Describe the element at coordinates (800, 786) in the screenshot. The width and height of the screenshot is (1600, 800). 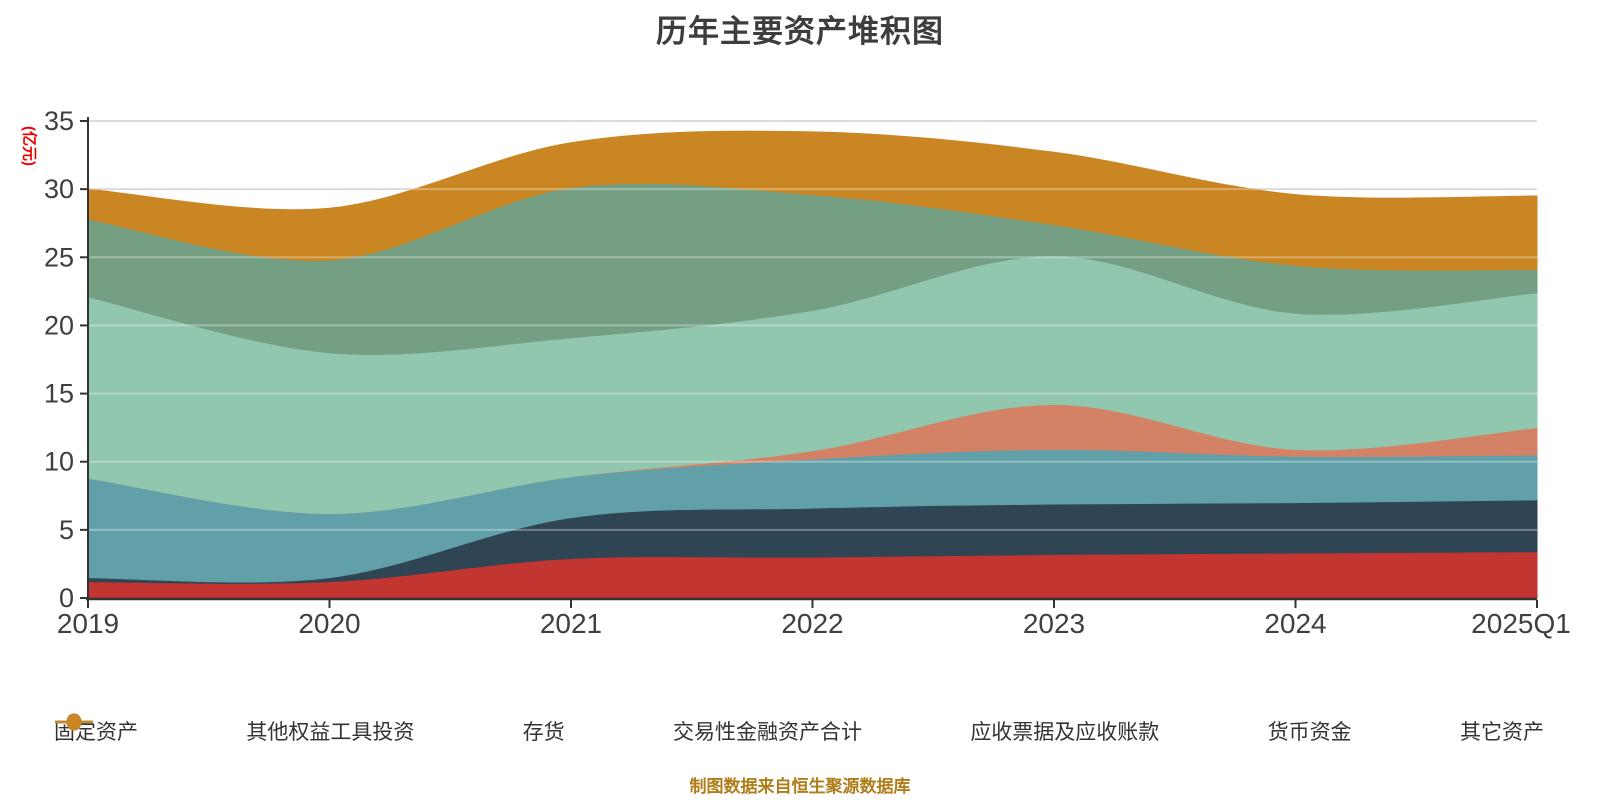
I see `data-source-note: 制图数据来自恒生聚源数据库` at that location.